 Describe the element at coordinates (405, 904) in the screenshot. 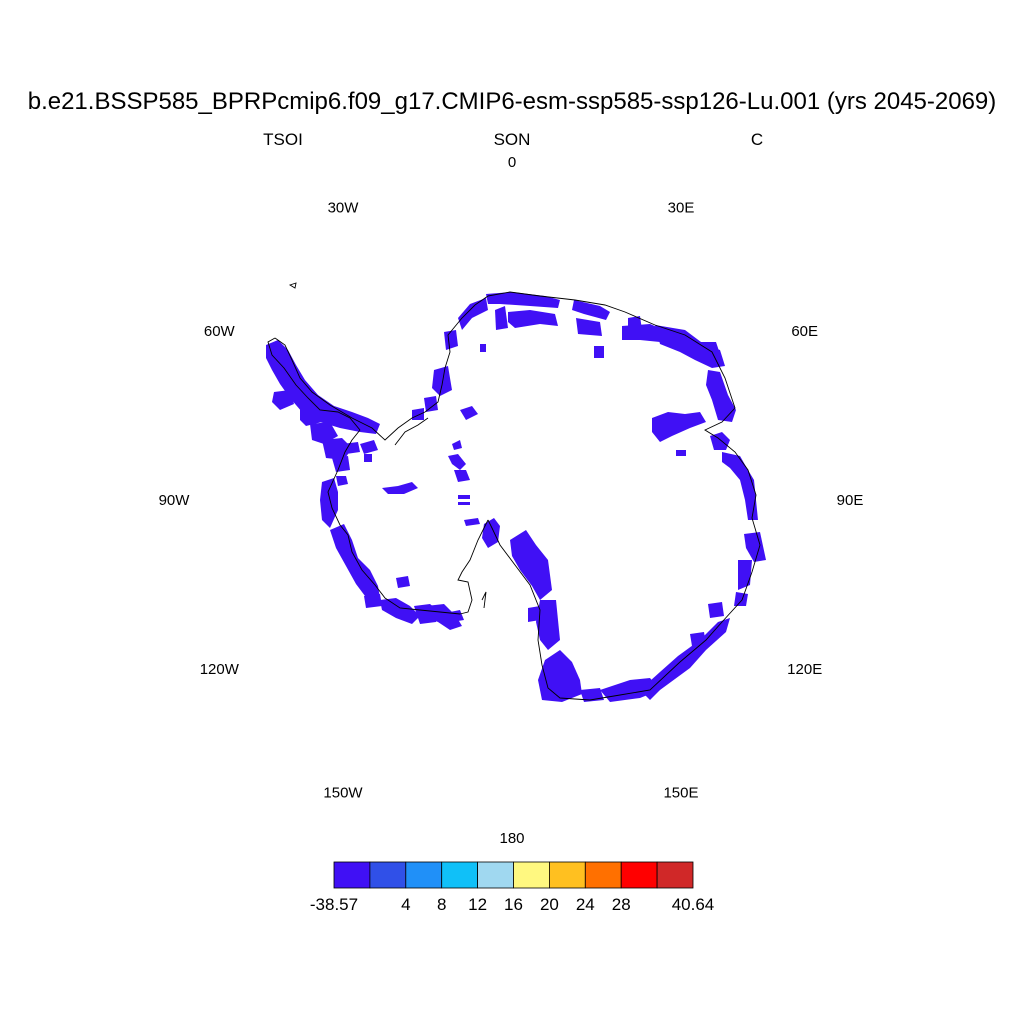

I see `colorbar-label: 4` at that location.